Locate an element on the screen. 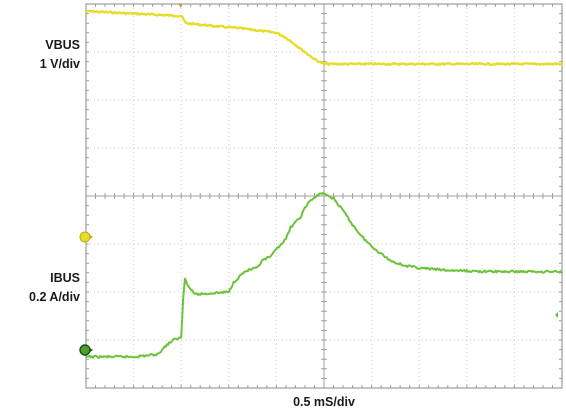 This screenshot has width=566, height=412. x-axis-label: 0.5 mS/div is located at coordinates (324, 402).